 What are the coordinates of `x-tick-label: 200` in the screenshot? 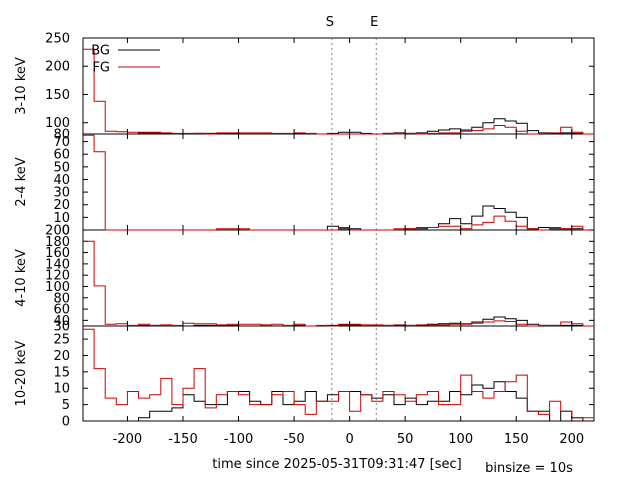 It's located at (571, 439).